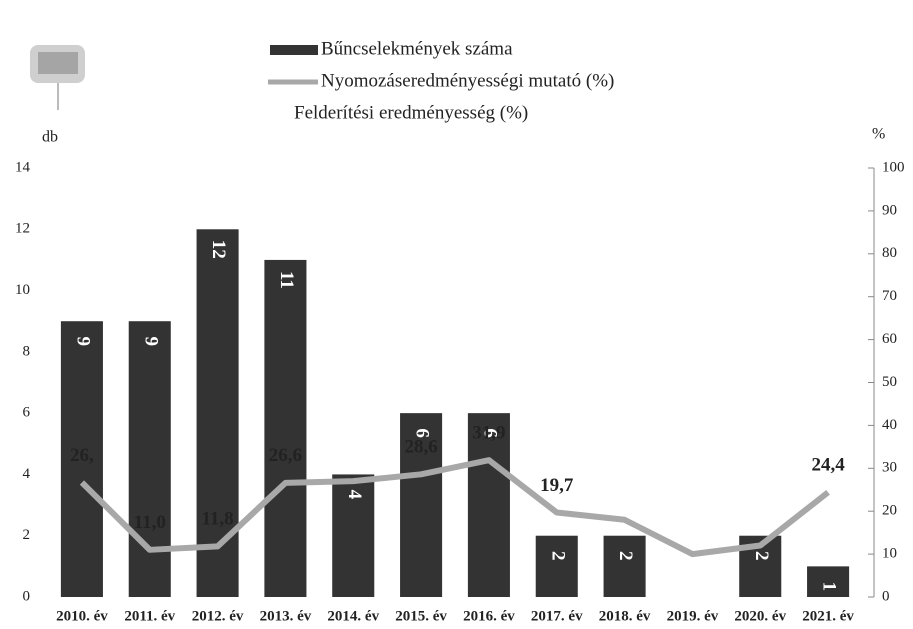  Describe the element at coordinates (354, 495) in the screenshot. I see `bar-value-label: 4` at that location.